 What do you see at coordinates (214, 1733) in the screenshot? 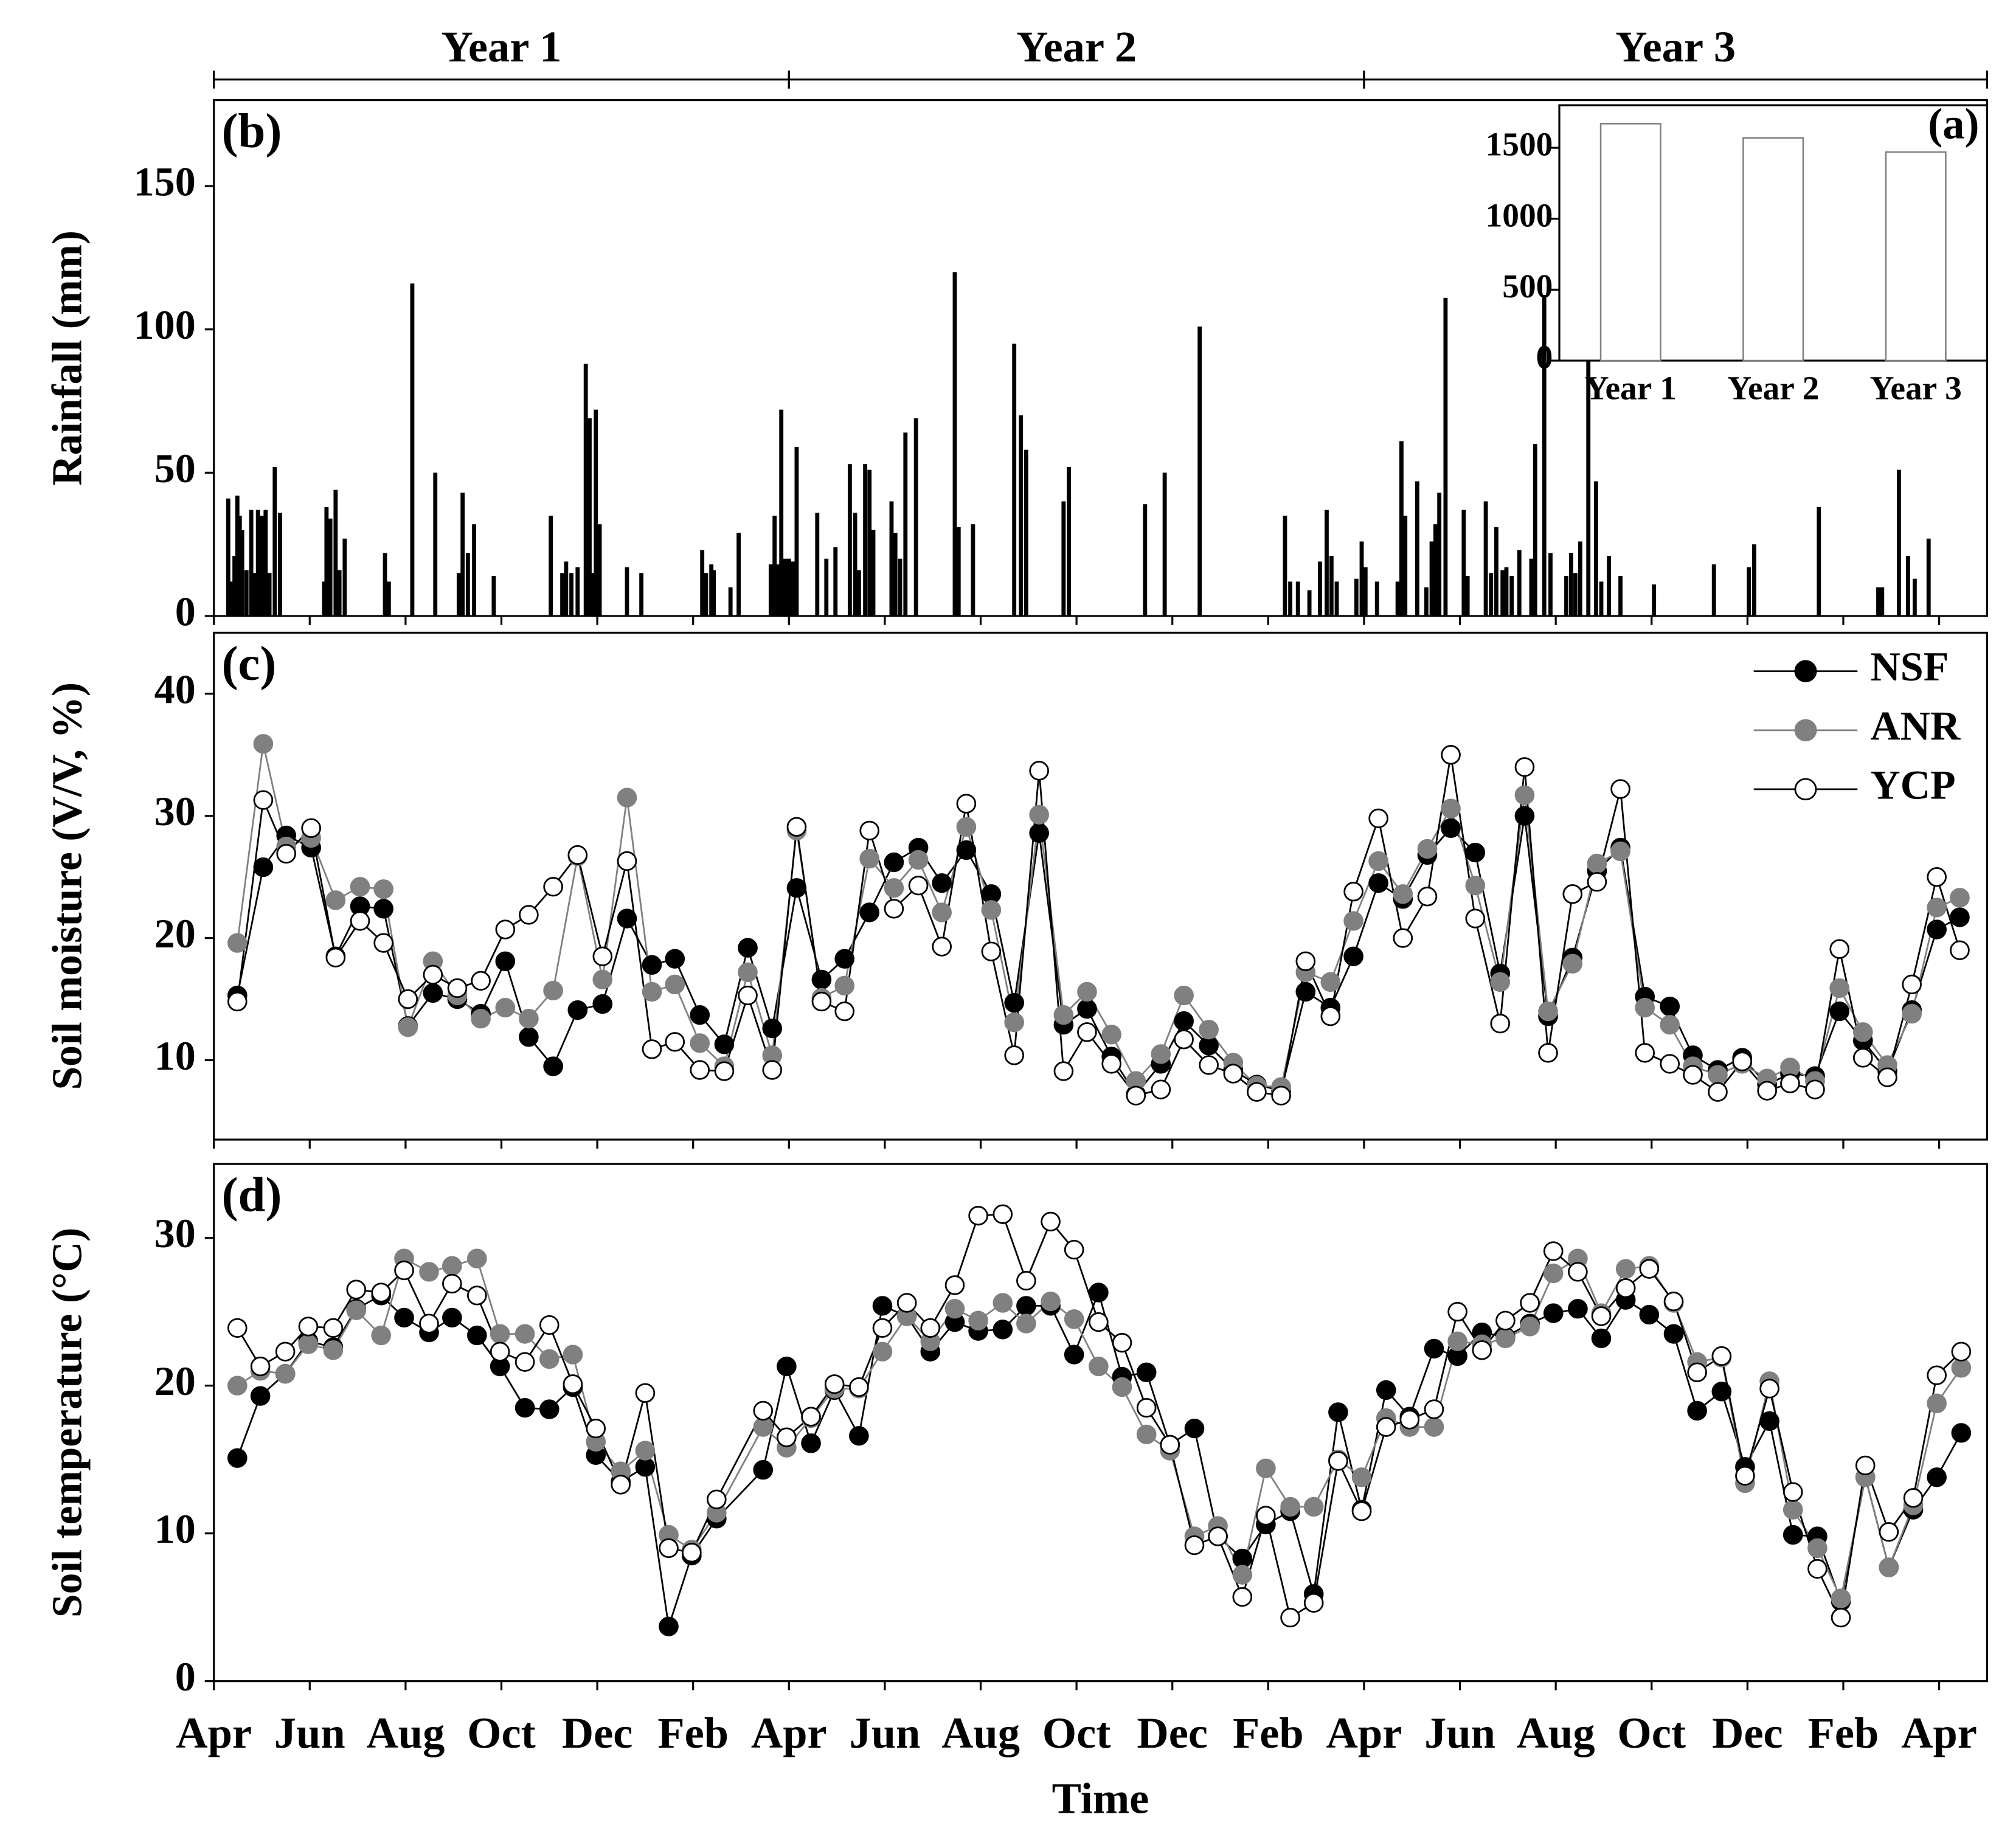
I see `x-tick-label: Apr` at bounding box center [214, 1733].